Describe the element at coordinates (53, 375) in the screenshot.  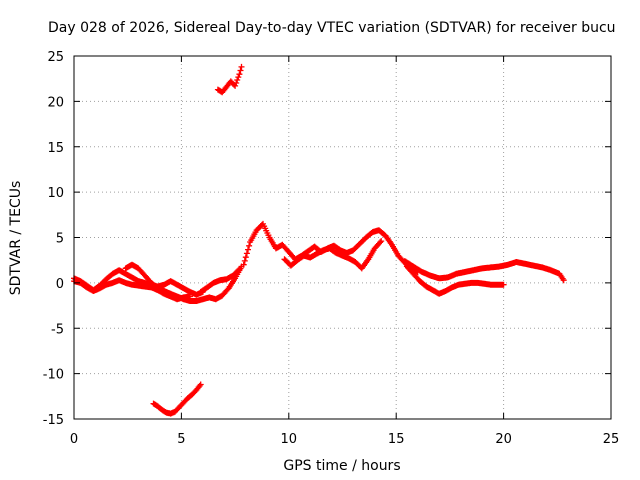
I see `y-tick-label: -10` at that location.